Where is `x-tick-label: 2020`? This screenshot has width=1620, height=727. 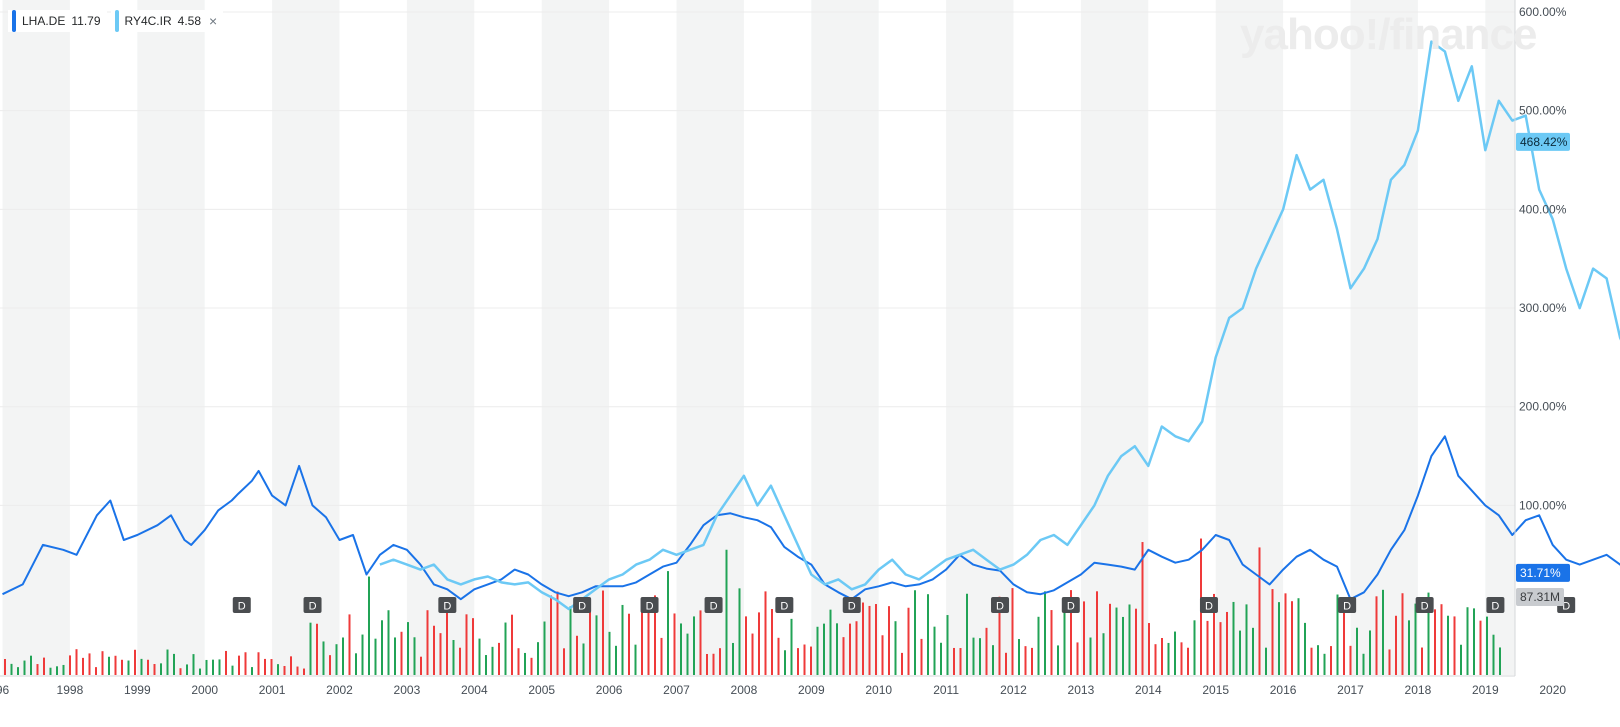
x-tick-label: 2020 is located at coordinates (1552, 690).